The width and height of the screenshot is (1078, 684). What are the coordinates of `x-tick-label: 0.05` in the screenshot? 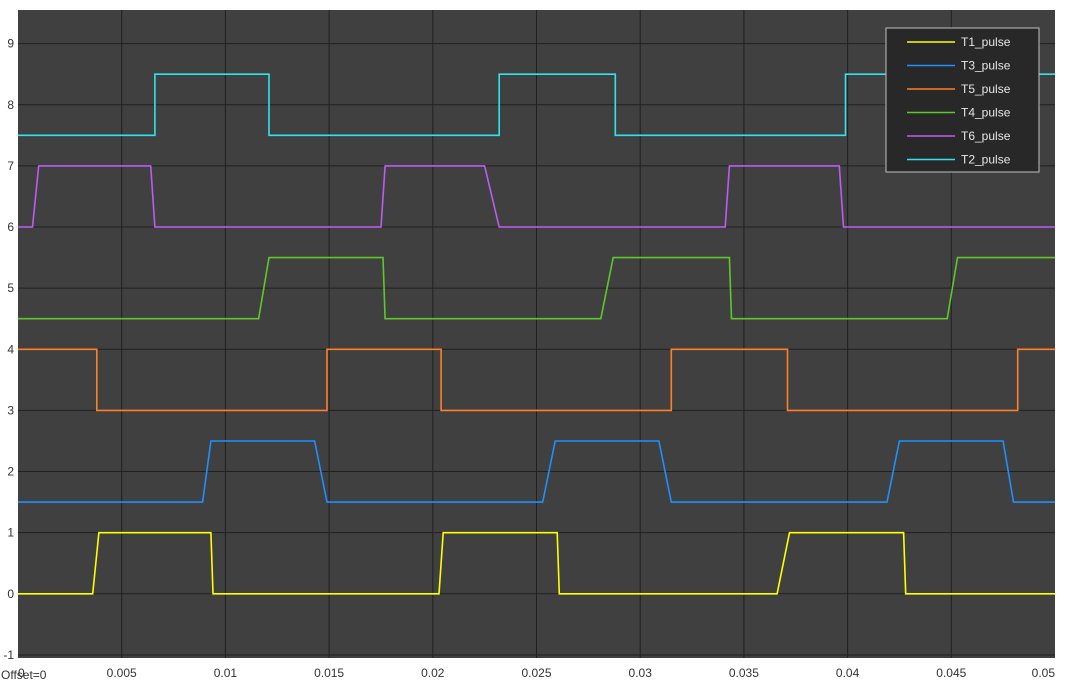 It's located at (1044, 673).